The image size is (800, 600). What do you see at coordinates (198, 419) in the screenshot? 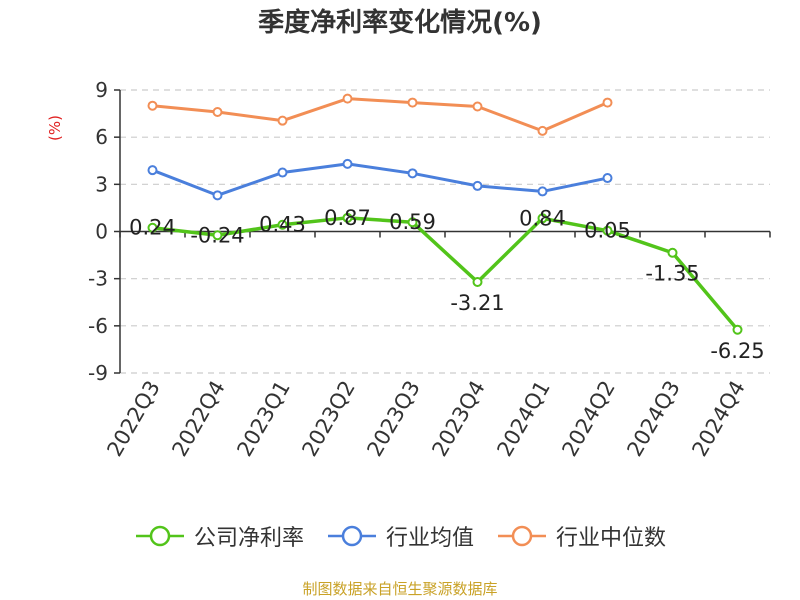
I see `x-tick-label: 2022Q4` at bounding box center [198, 419].